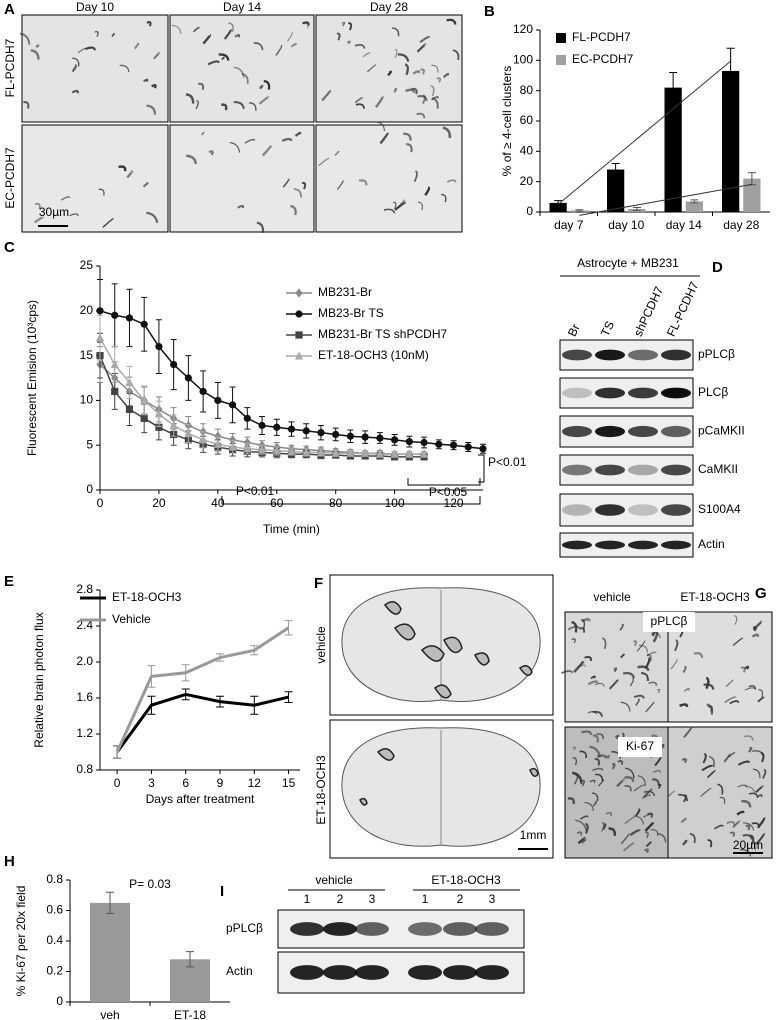 The height and width of the screenshot is (1020, 778). I want to click on row-label: Actin, so click(239, 971).